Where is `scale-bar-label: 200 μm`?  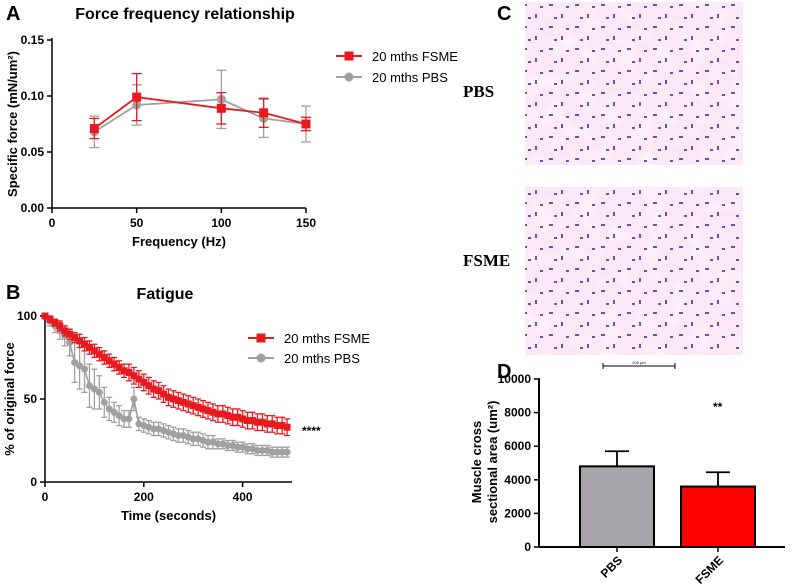 scale-bar-label: 200 μm is located at coordinates (639, 362).